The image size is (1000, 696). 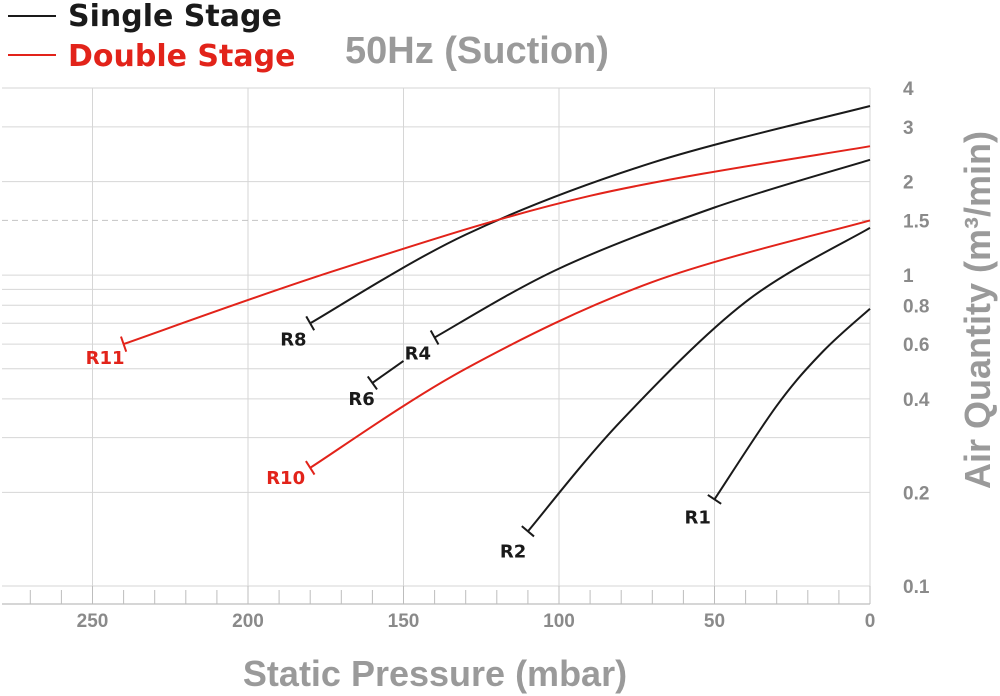 I want to click on x-tick-label: 150, so click(x=404, y=621).